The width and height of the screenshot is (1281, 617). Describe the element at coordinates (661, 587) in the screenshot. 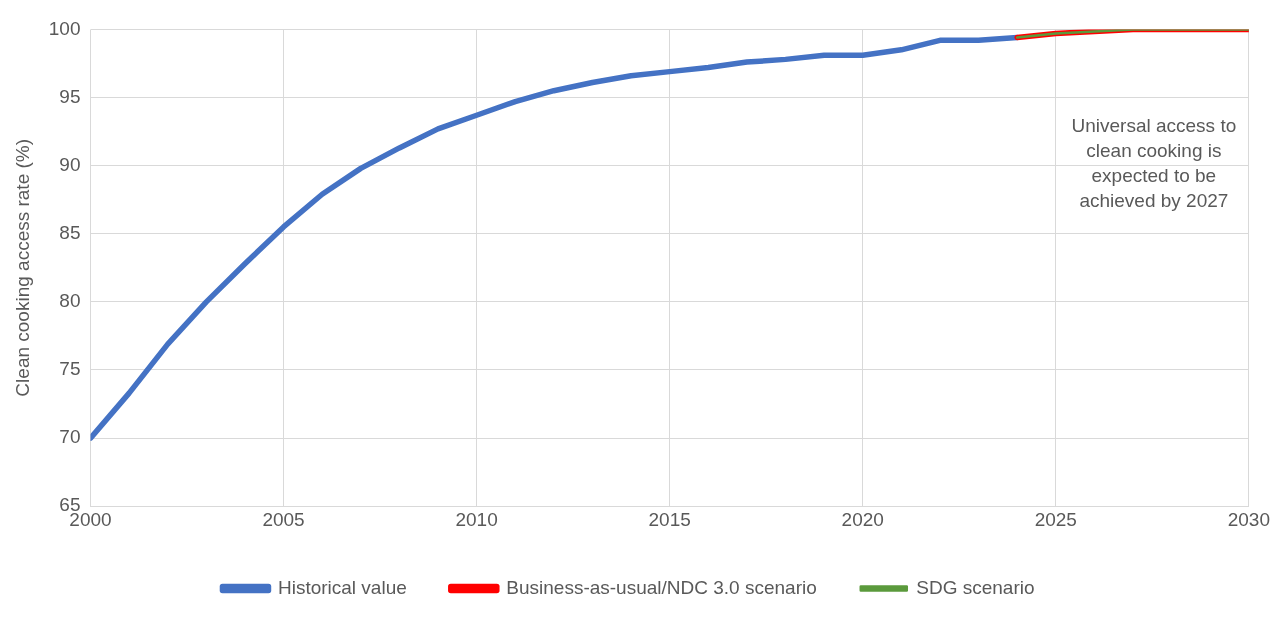

I see `legend-label: Business-as-usual/NDC 3.0 scenario` at that location.